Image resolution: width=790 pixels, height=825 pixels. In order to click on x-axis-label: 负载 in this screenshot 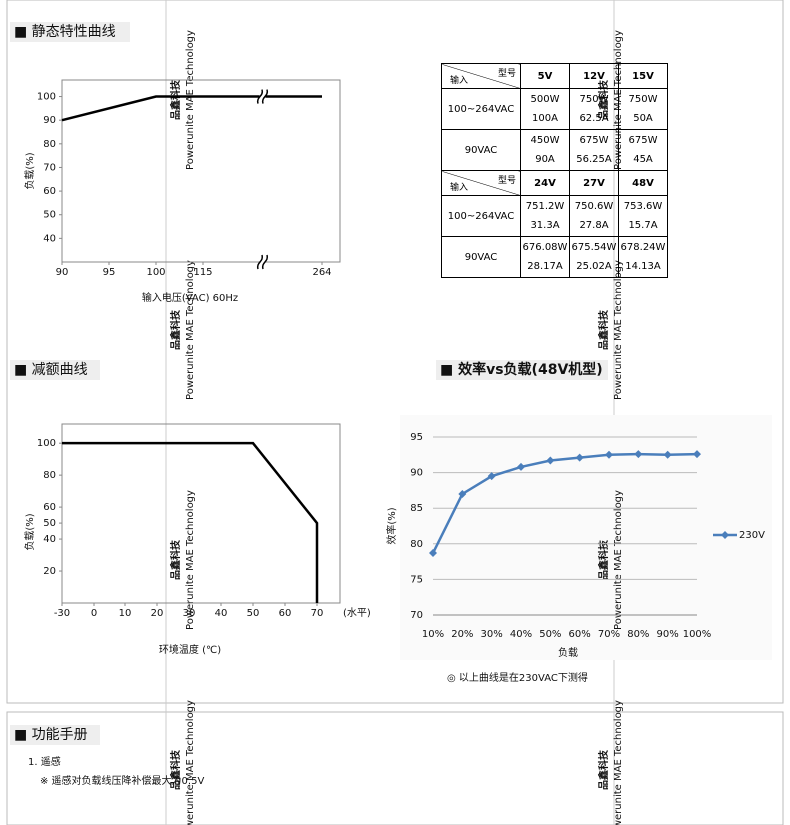, I will do `click(568, 652)`.